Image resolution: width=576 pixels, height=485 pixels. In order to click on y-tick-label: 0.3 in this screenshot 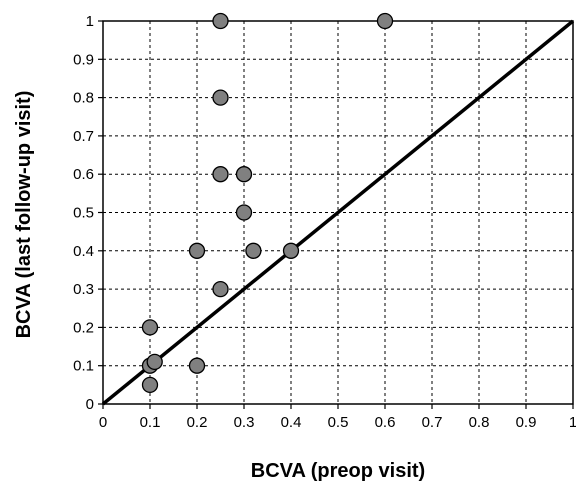, I will do `click(83, 289)`.